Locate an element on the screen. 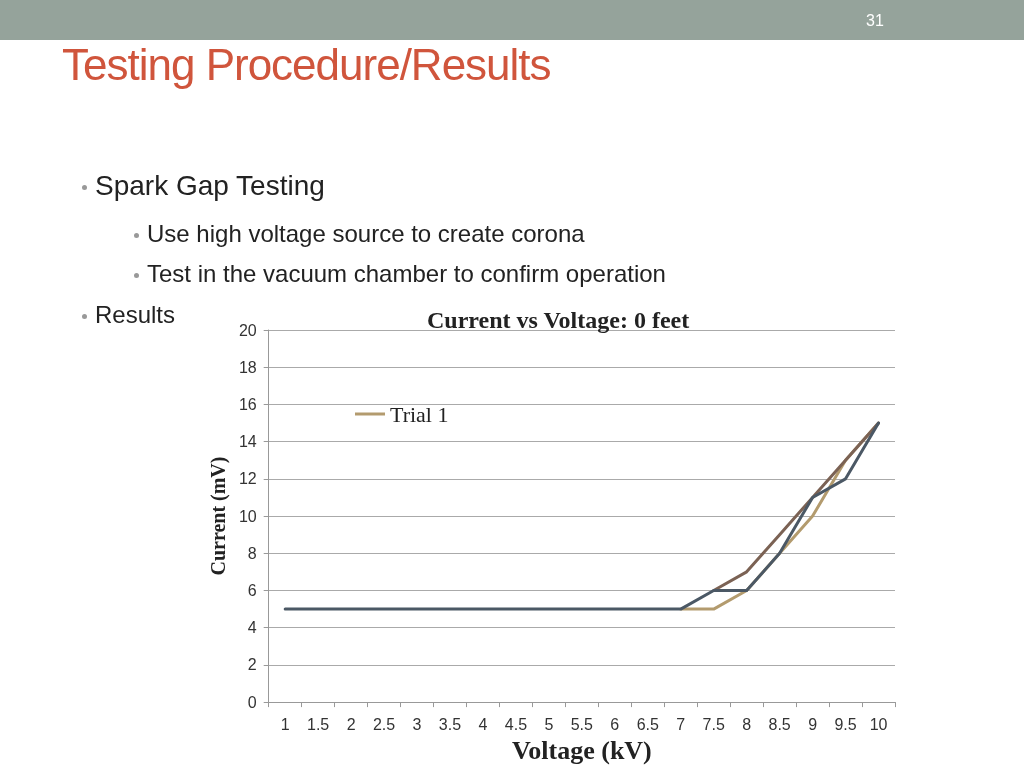 This screenshot has width=1024, height=768. y-axis-title: Current (mV) is located at coordinates (218, 516).